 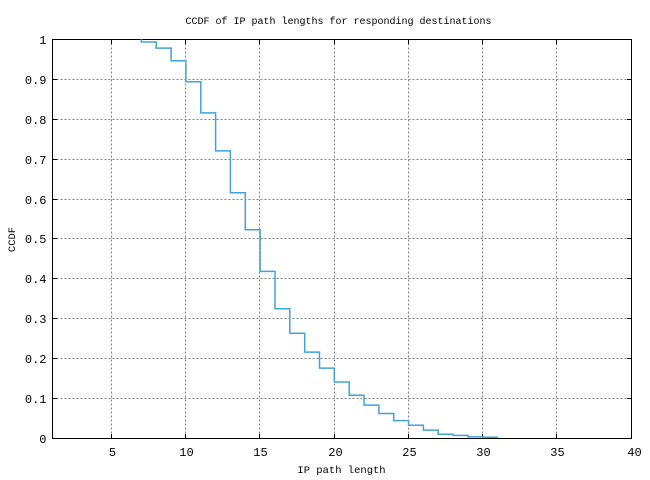 What do you see at coordinates (341, 471) in the screenshot?
I see `svg-text: IP path length` at bounding box center [341, 471].